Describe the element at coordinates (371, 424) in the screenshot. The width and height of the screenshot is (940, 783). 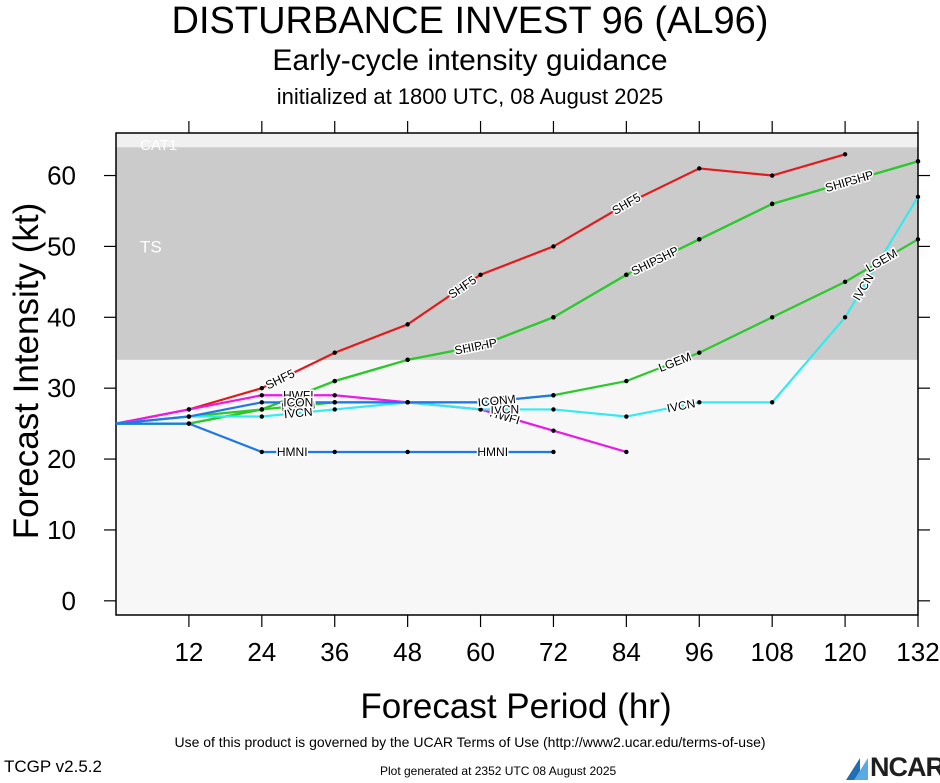
I see `series-line-hwfi` at that location.